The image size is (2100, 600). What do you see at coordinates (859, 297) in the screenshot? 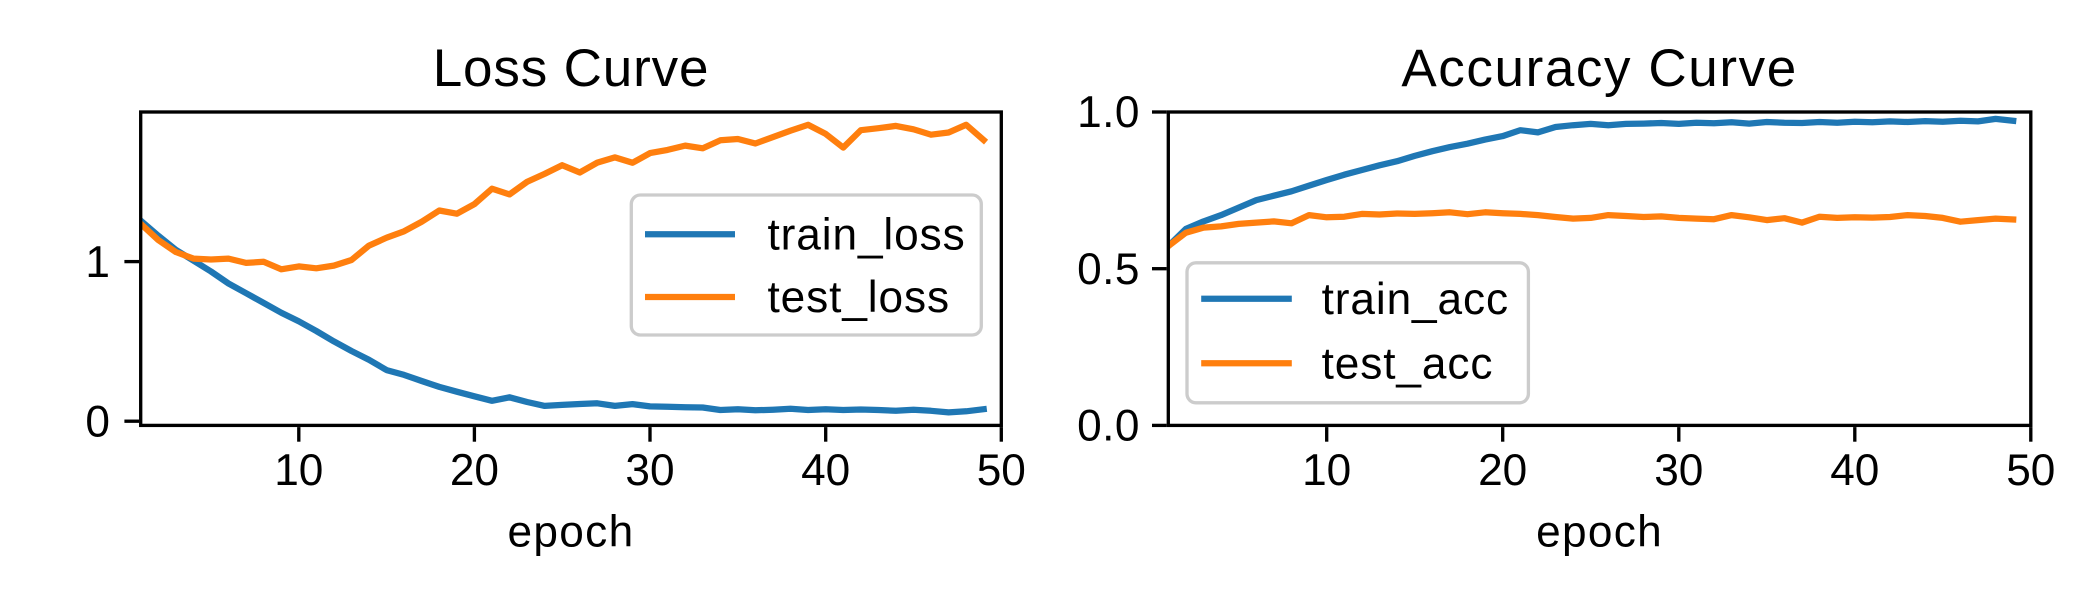
I see `svg-text: test_loss` at bounding box center [859, 297].